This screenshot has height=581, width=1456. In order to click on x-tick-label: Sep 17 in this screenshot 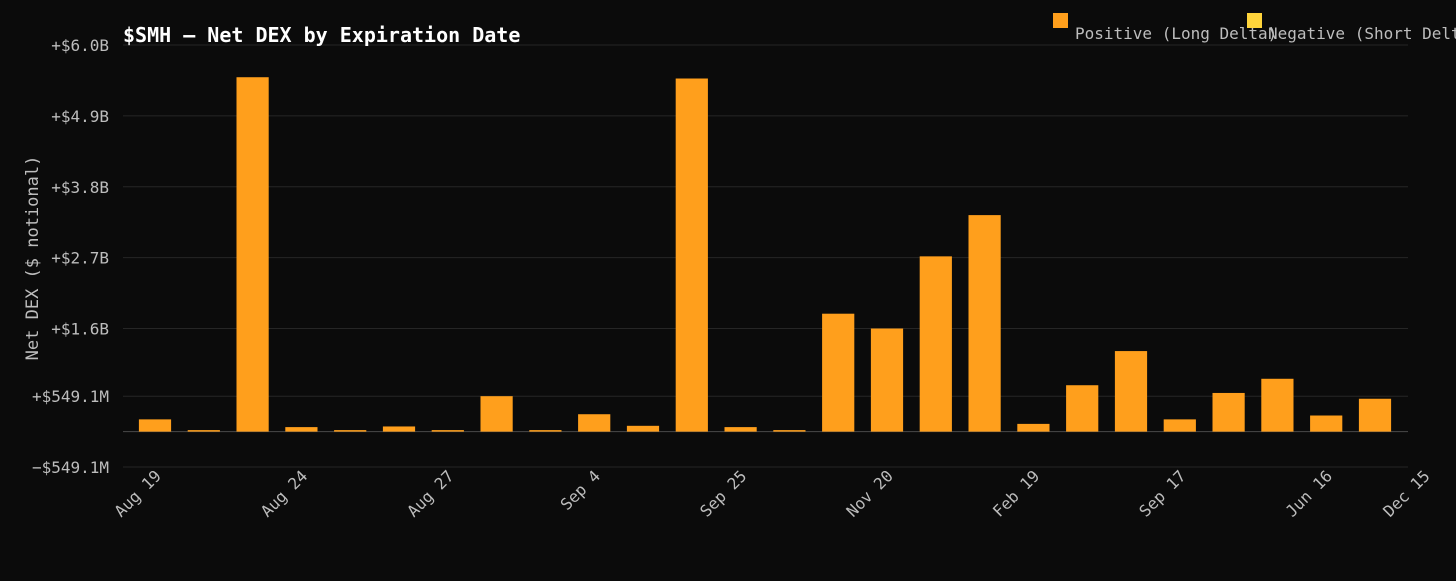, I will do `click(1162, 493)`.